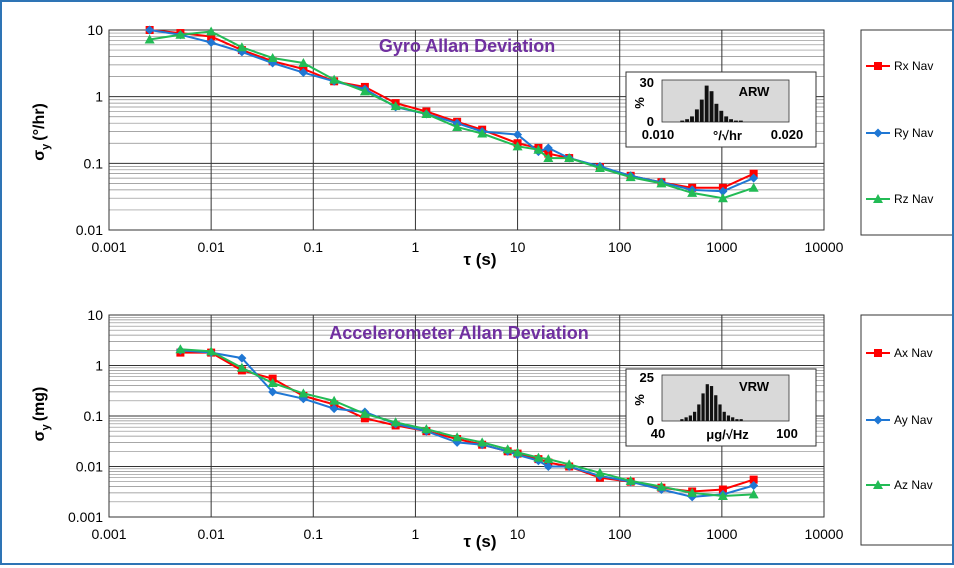  I want to click on y-tick-label: 0.01, so click(89, 467).